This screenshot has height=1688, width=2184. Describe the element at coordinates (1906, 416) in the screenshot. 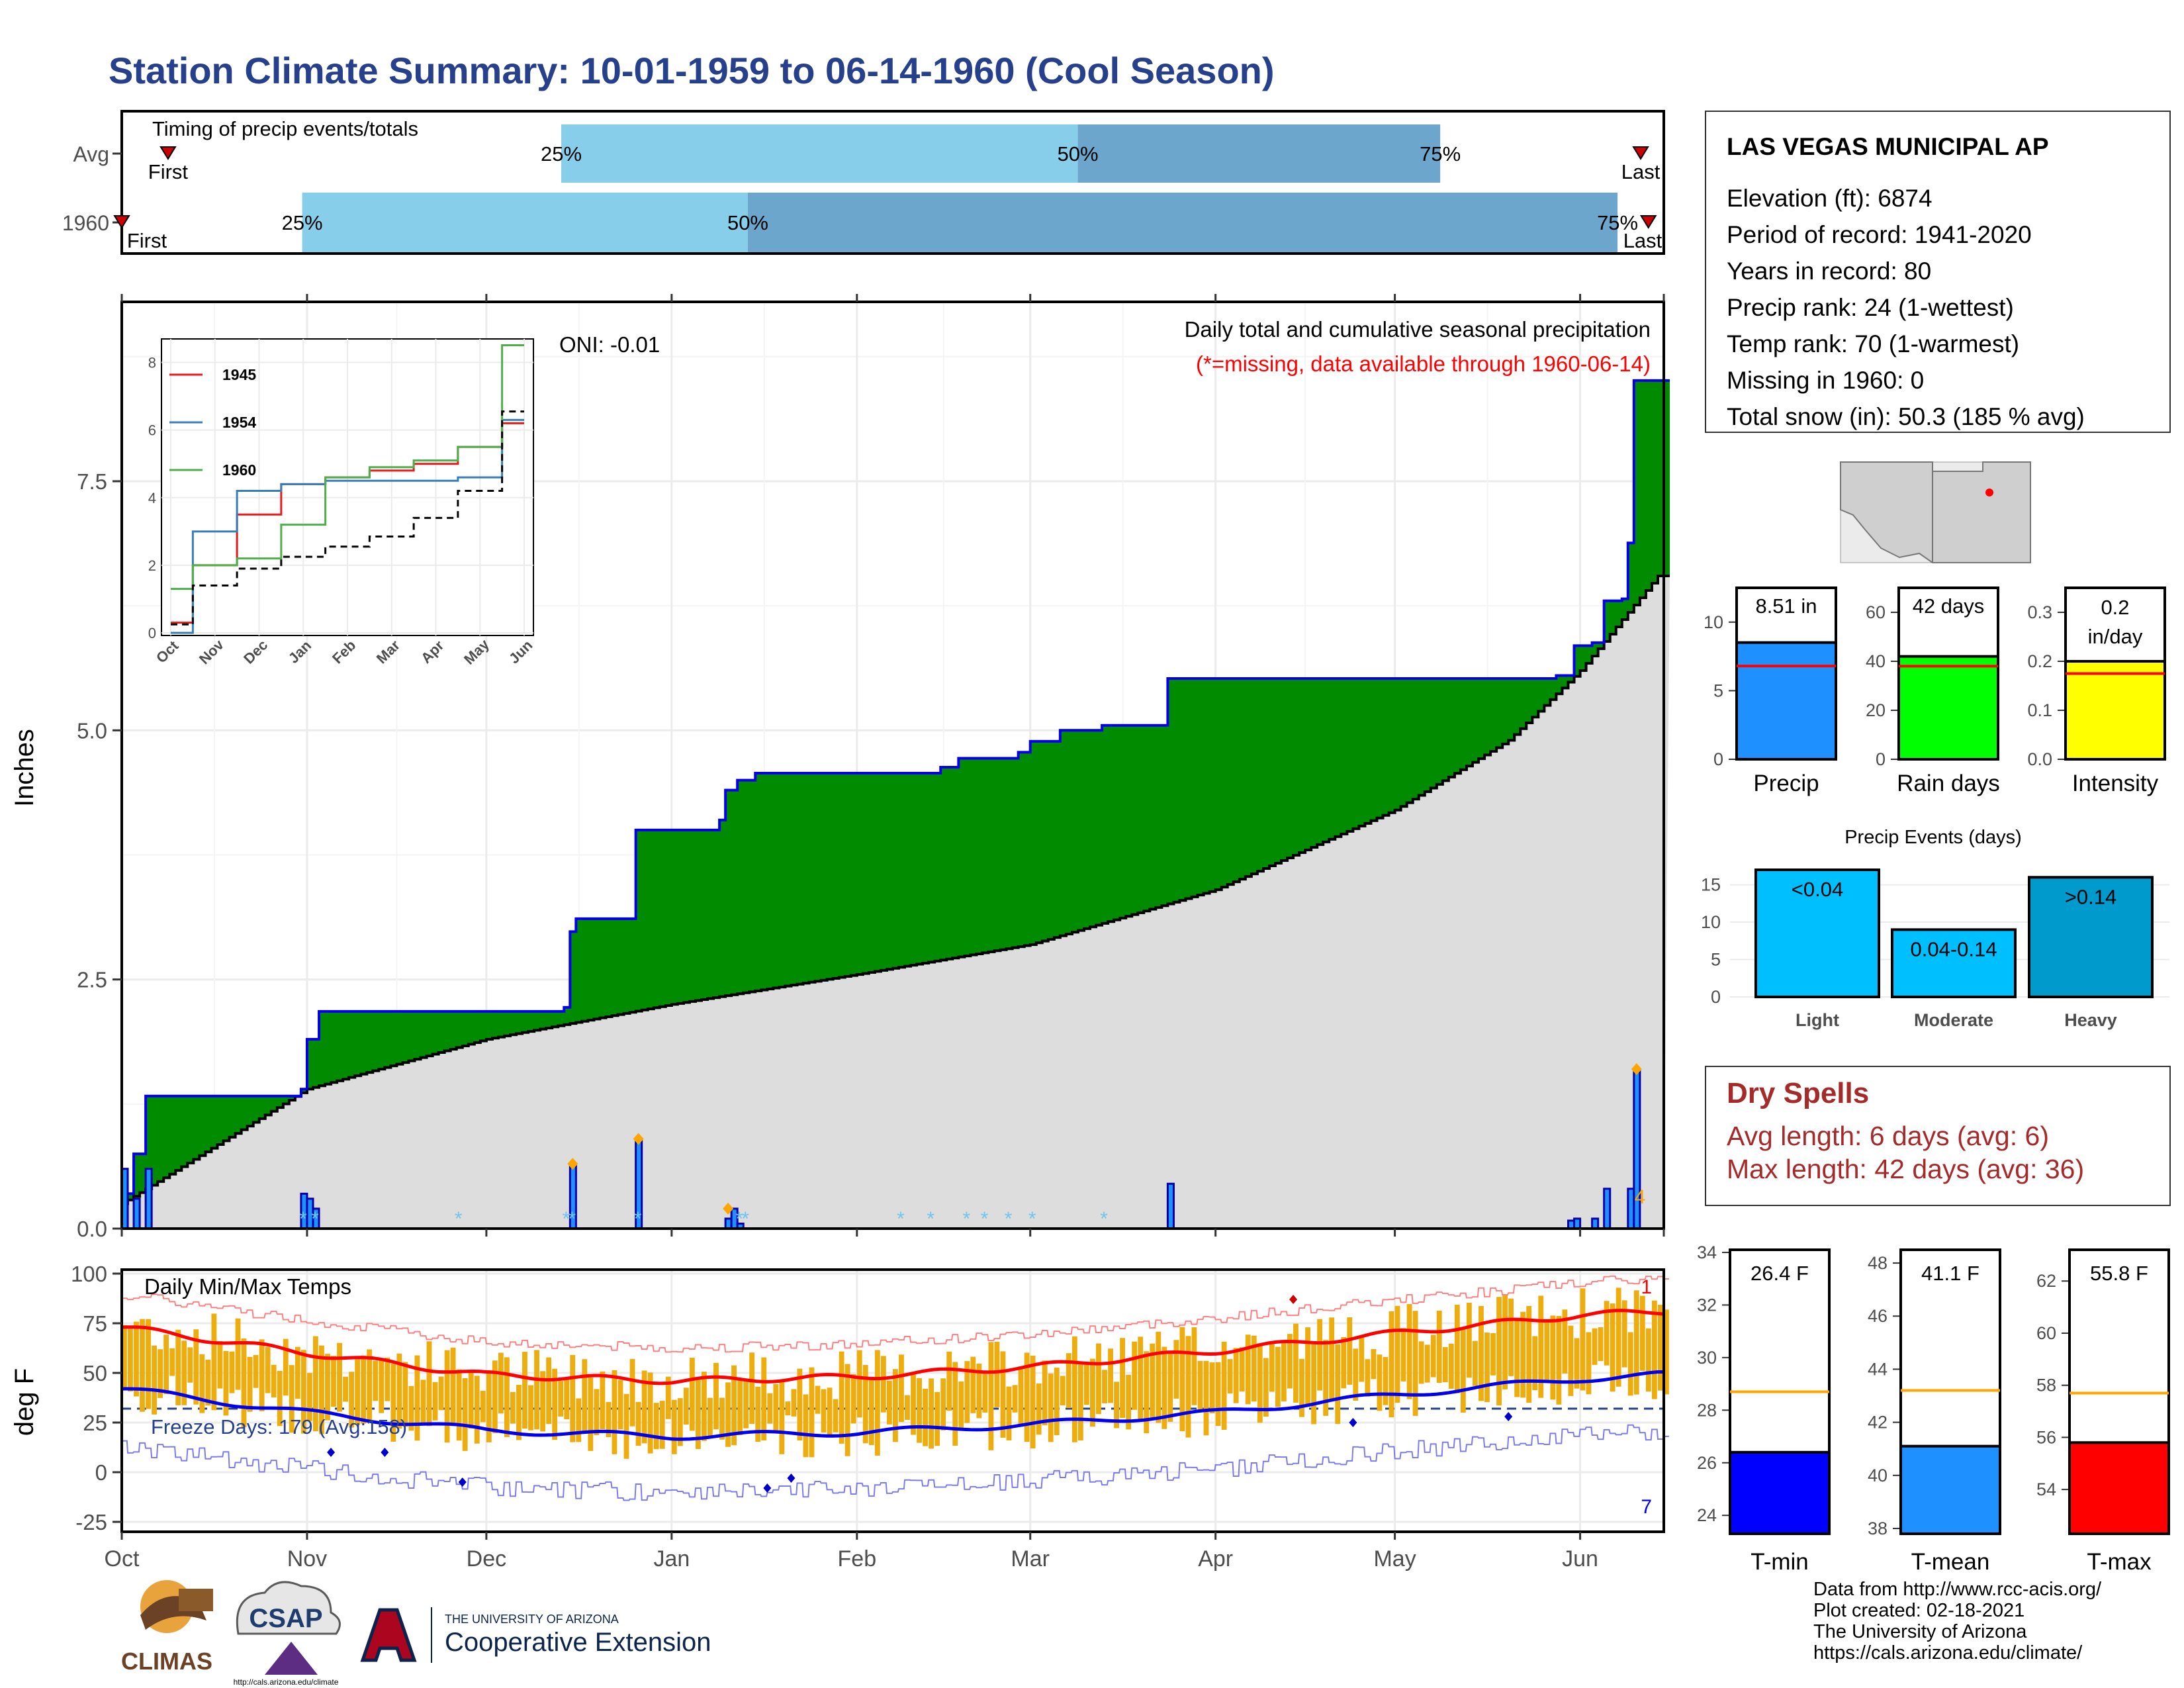

I see `station-info-line: Total snow (in): 50.3 (185 % avg)` at that location.